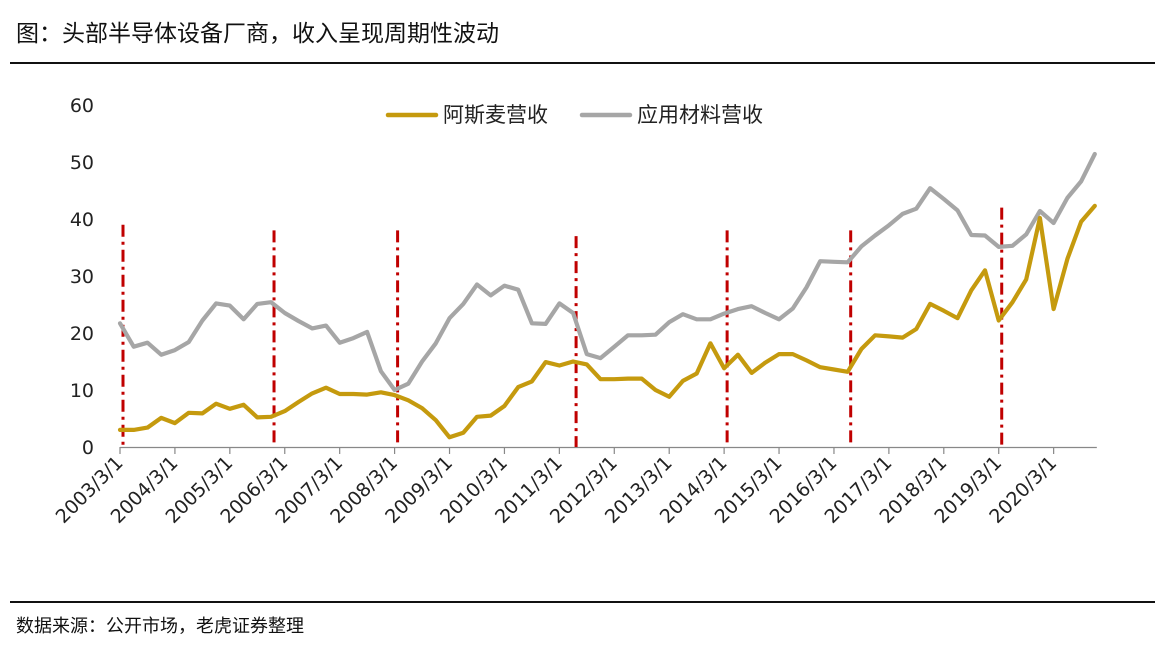 The width and height of the screenshot is (1165, 647). Describe the element at coordinates (257, 34) in the screenshot. I see `chart-title: 图：头部半导体设备厂商，收入呈现周期性波动` at that location.